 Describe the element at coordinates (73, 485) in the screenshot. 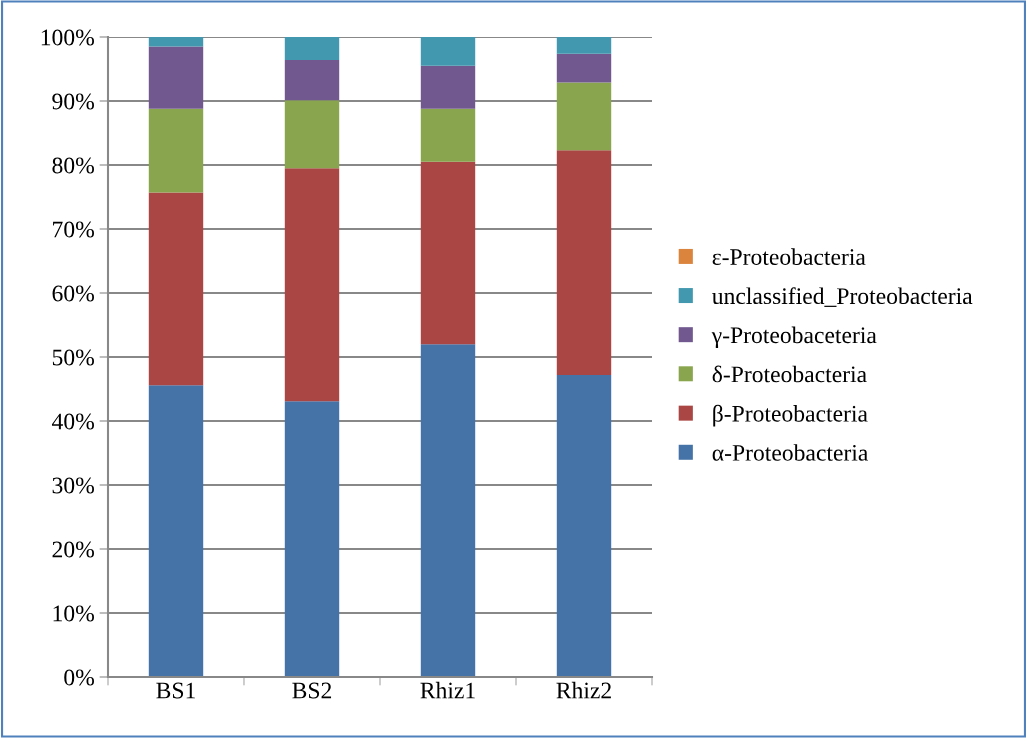

I see `y-tick-label: 30%` at that location.